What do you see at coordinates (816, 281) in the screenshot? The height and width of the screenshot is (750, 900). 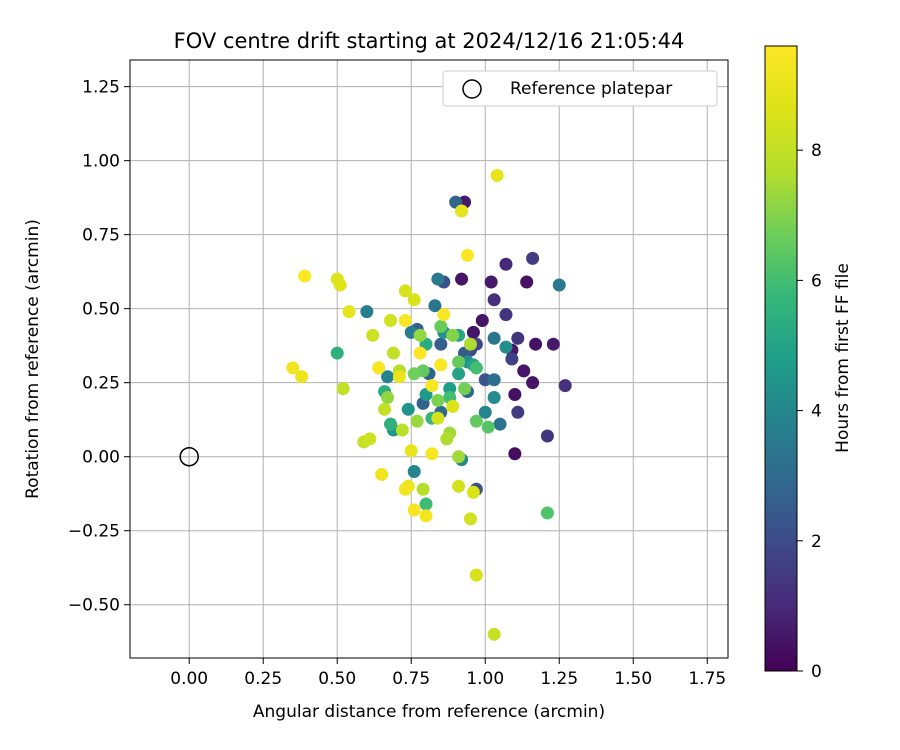 I see `colorbar-tick-label: 6` at bounding box center [816, 281].